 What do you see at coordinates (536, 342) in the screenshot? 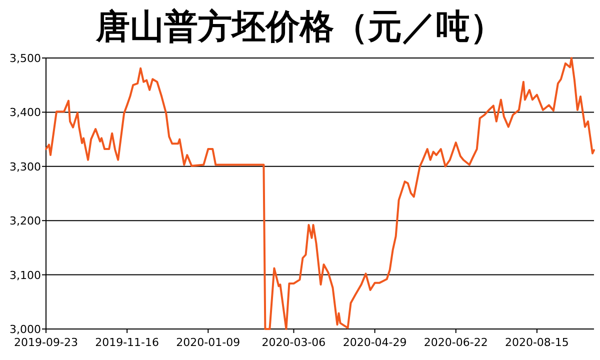
I see `x-tick-label: 2020-08-15` at bounding box center [536, 342].